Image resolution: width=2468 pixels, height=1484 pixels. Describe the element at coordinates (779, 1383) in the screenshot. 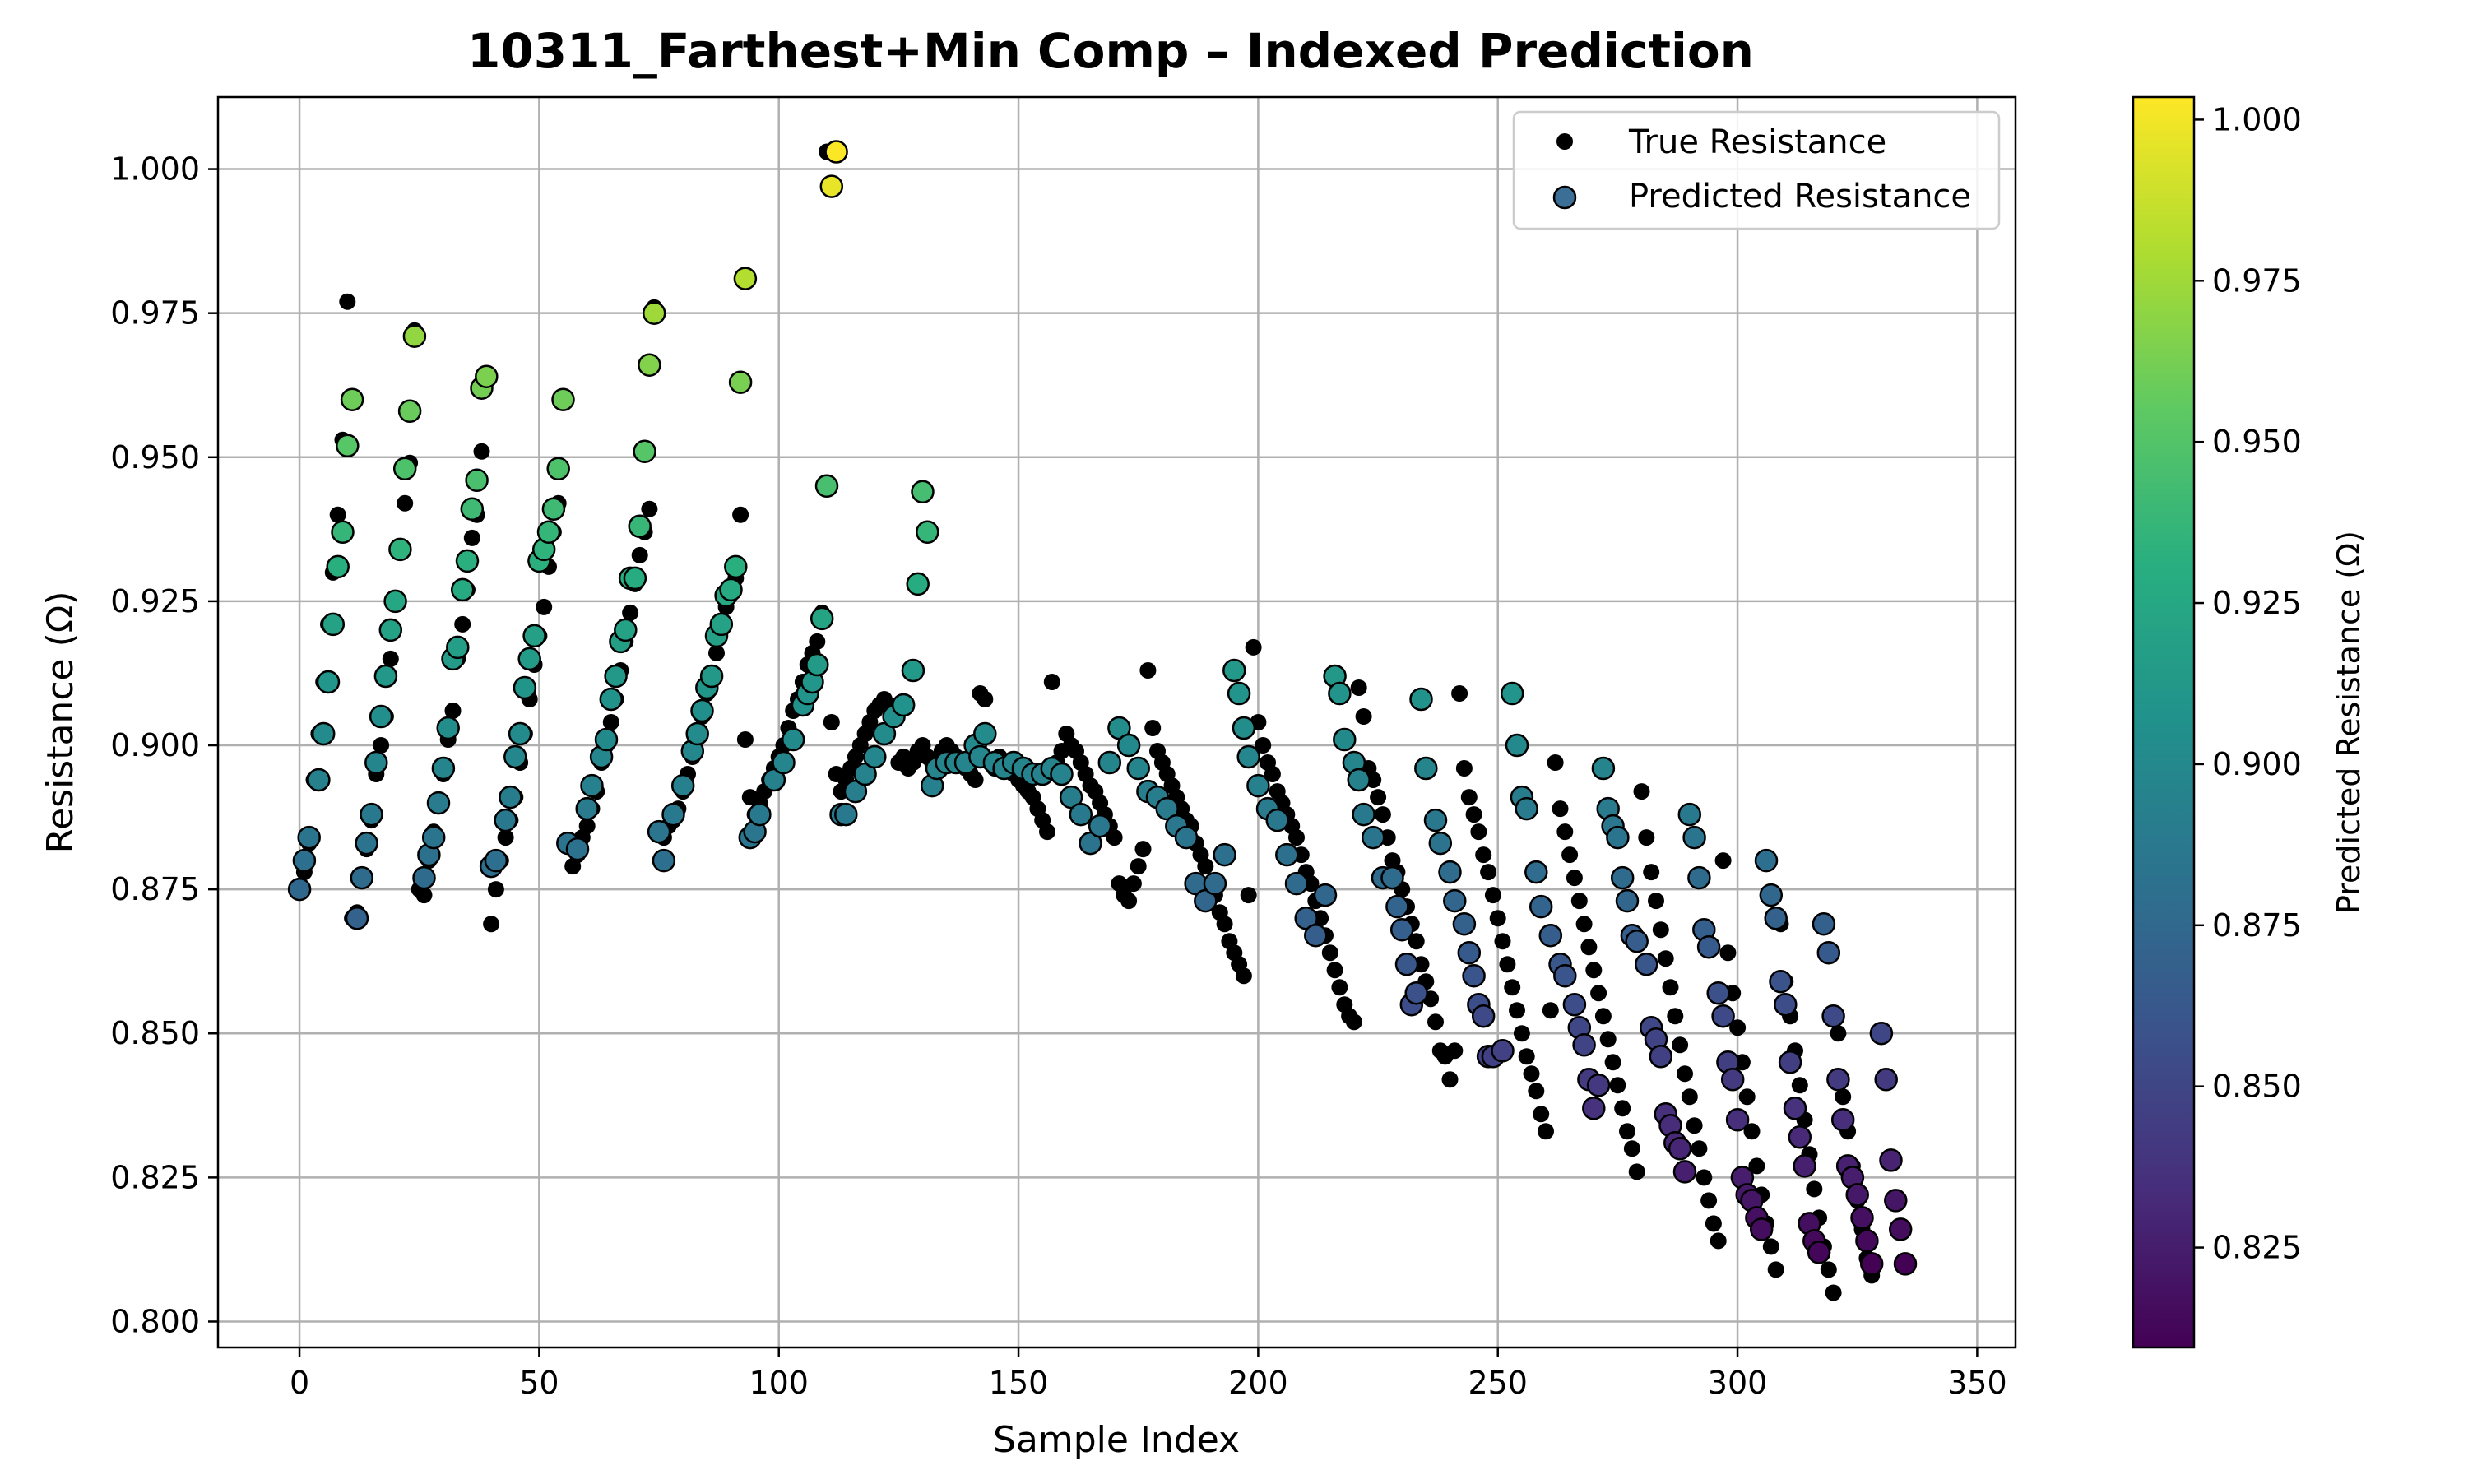

I see `x-tick-label: 100` at that location.